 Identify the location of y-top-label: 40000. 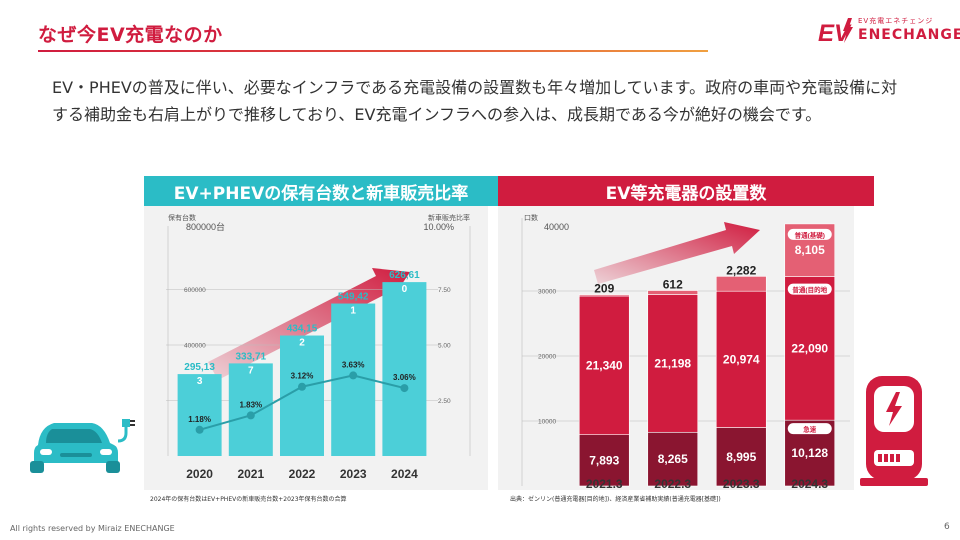
(556, 227).